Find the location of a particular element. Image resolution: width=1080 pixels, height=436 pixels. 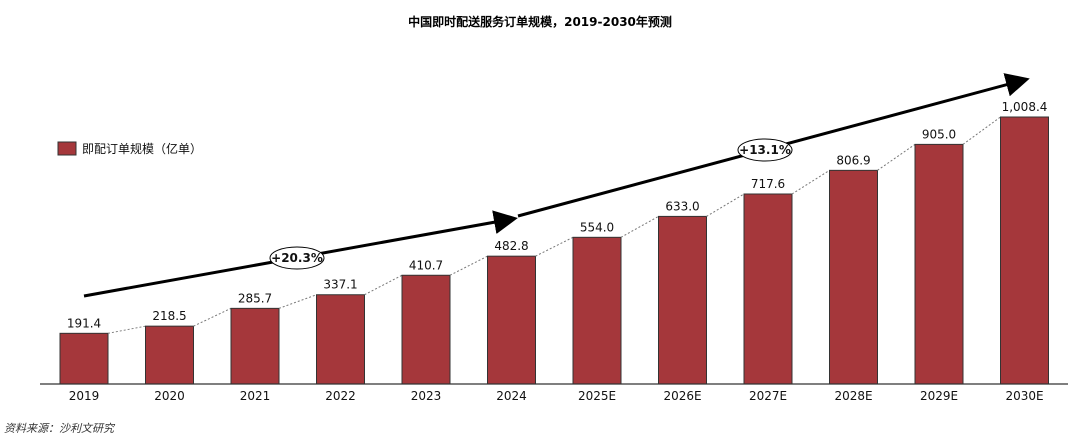

data-label: 554.0 is located at coordinates (597, 227).